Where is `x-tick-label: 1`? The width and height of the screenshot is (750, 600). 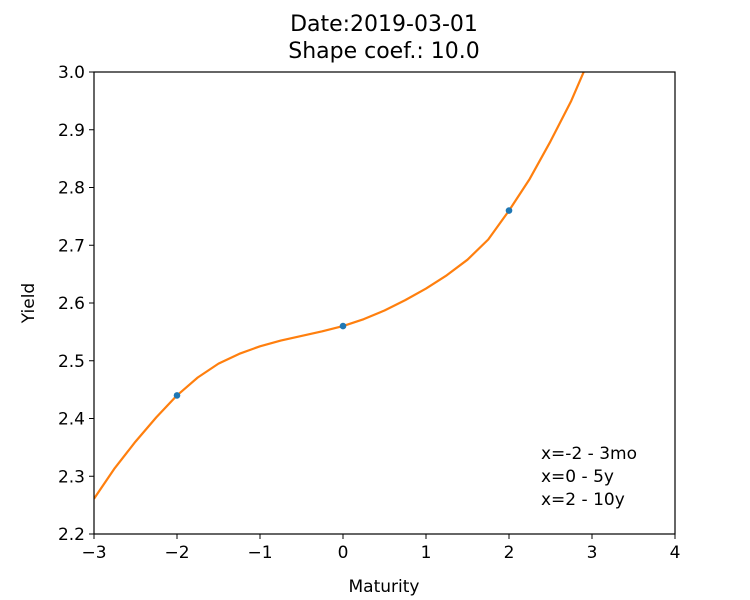 x-tick-label: 1 is located at coordinates (426, 553).